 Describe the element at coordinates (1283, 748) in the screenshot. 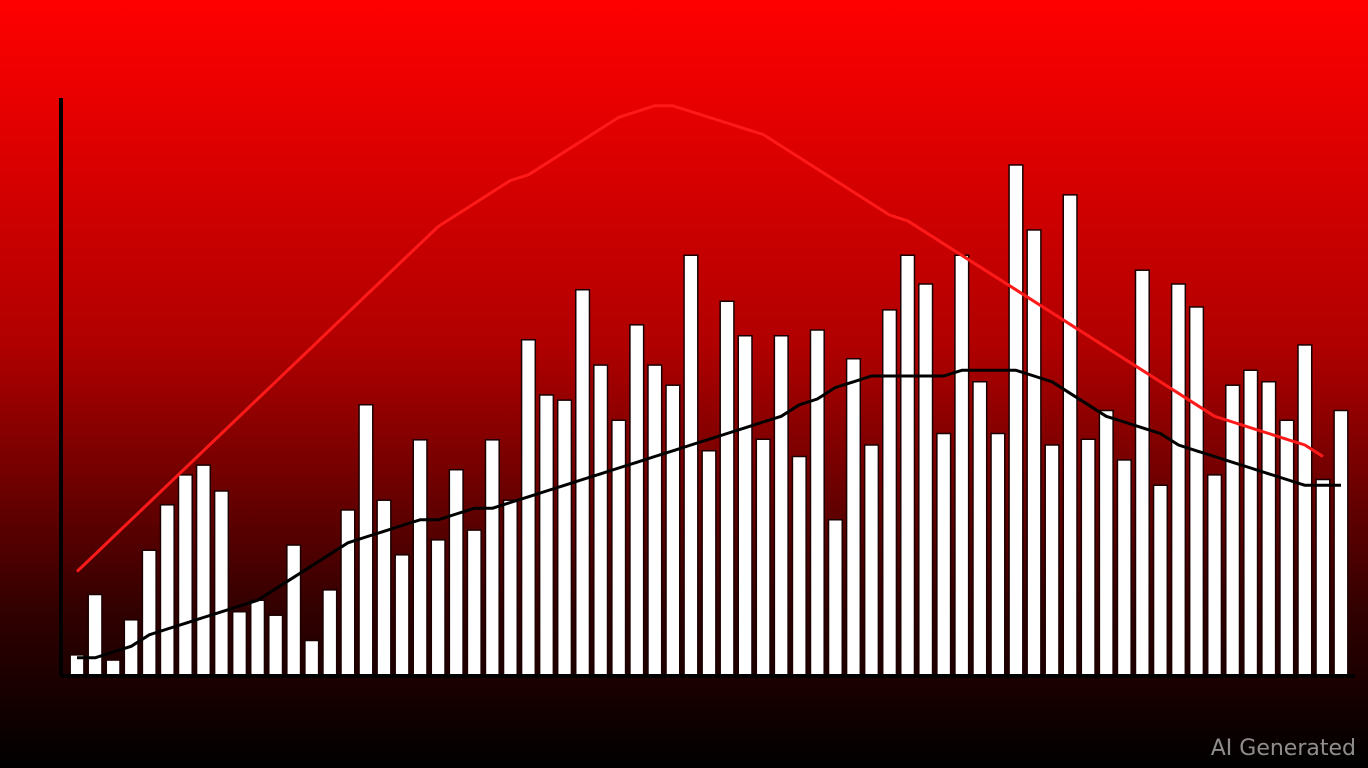

I see `watermark: AI Generated` at that location.